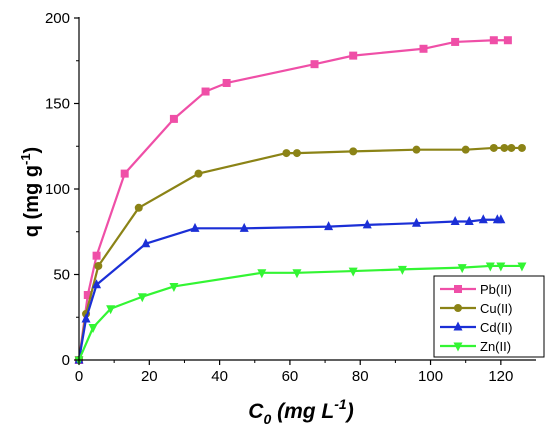  I want to click on x-tick-label: 0, so click(79, 376).